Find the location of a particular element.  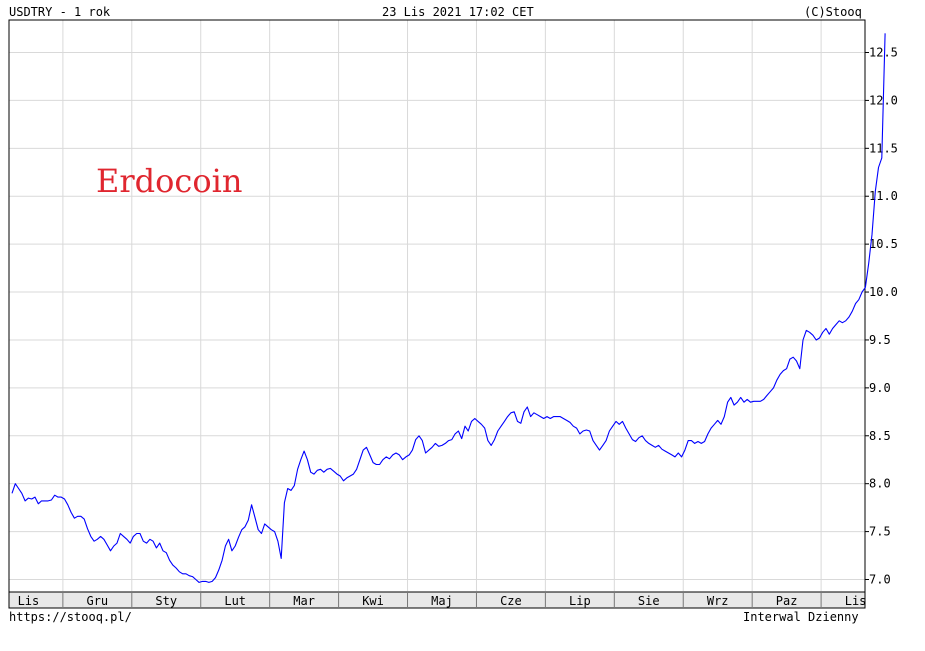

copyright-label: (C)Stooq is located at coordinates (833, 12).